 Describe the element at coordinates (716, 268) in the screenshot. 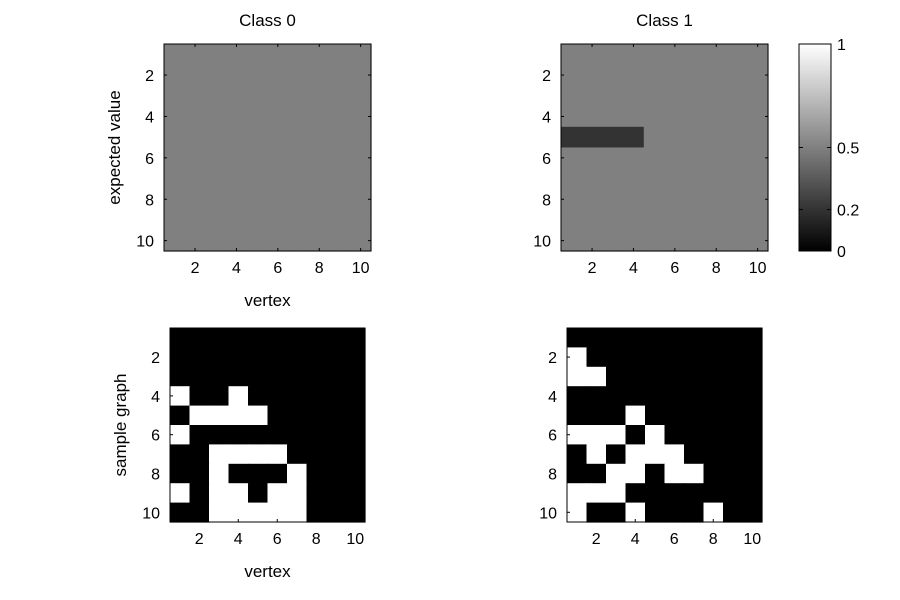

I see `x-tick-label: 8` at that location.